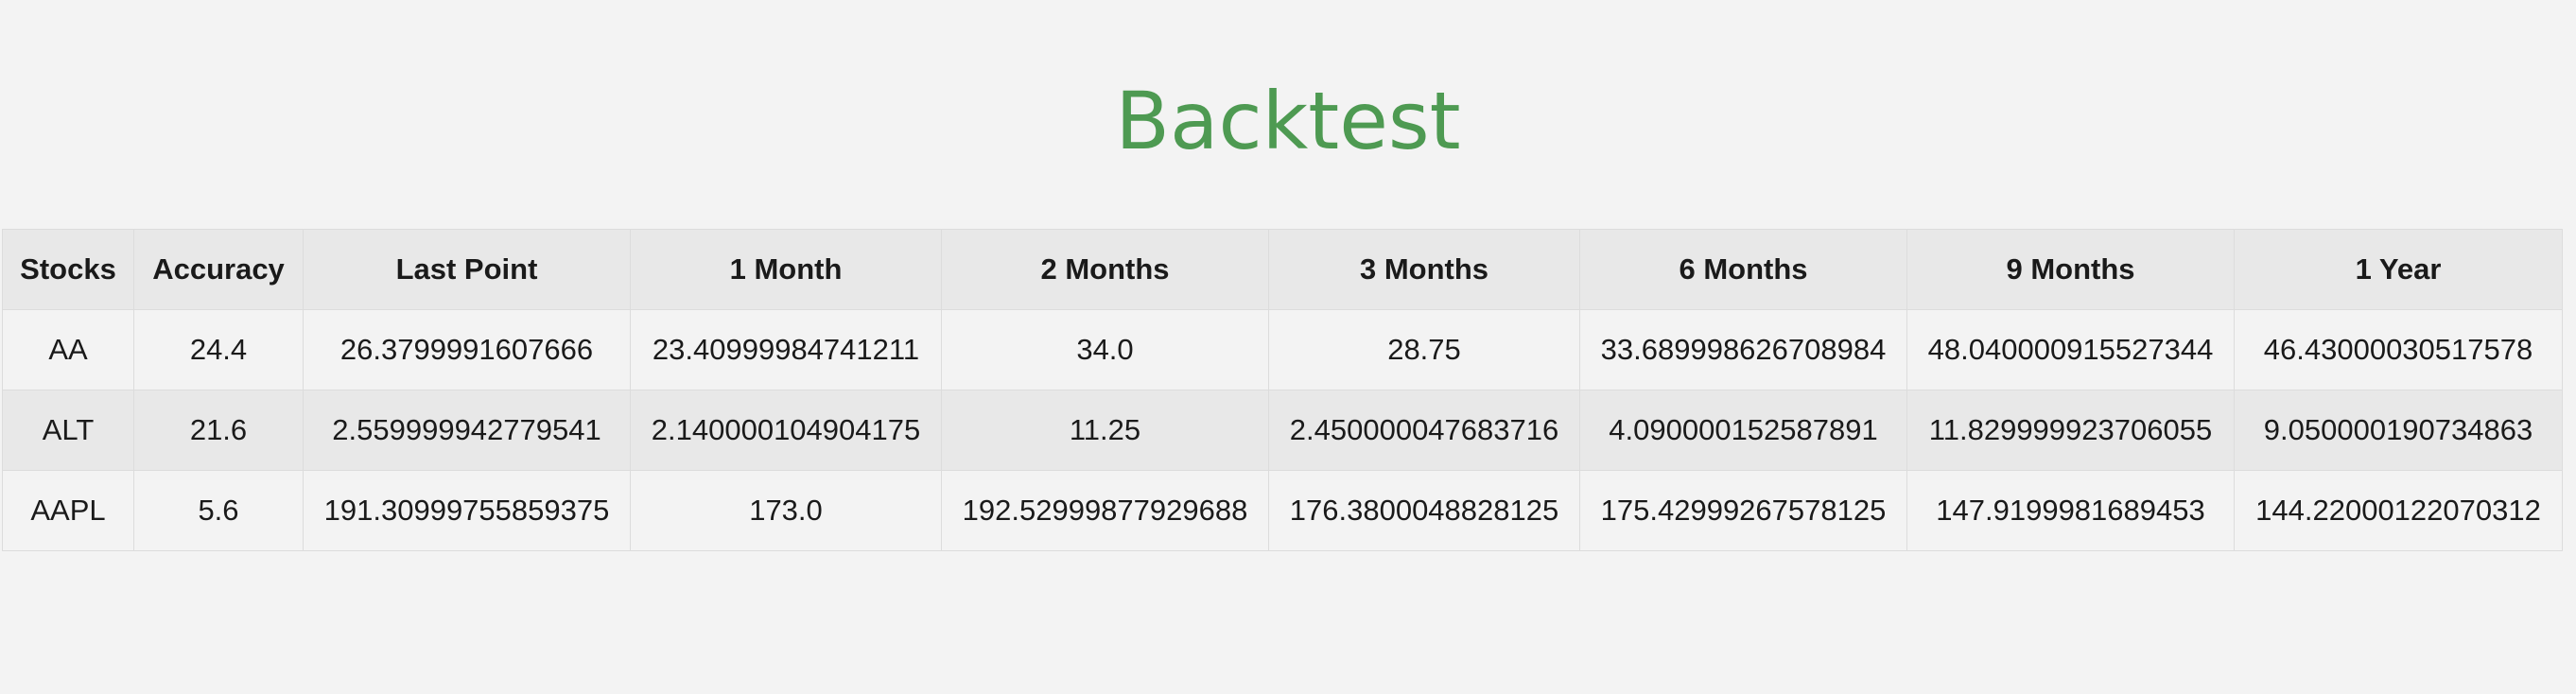 The width and height of the screenshot is (2576, 694). What do you see at coordinates (2398, 510) in the screenshot?
I see `cell-1-year: 144.22000122070312` at bounding box center [2398, 510].